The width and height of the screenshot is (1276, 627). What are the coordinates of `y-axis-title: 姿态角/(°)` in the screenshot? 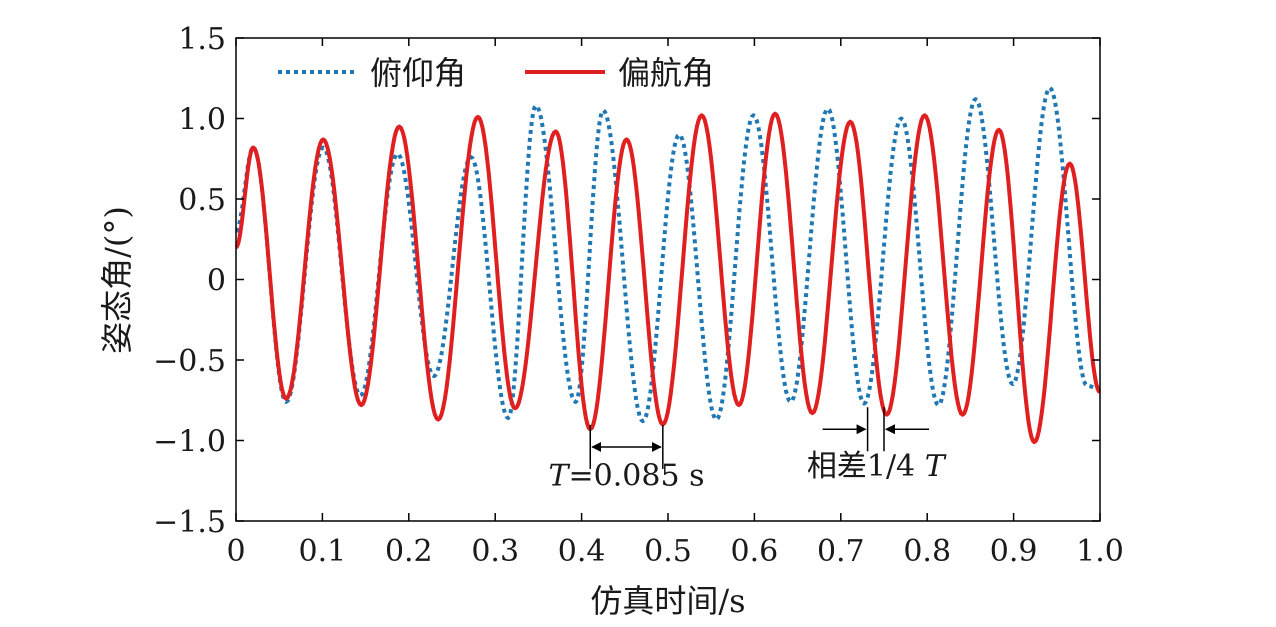 It's located at (117, 280).